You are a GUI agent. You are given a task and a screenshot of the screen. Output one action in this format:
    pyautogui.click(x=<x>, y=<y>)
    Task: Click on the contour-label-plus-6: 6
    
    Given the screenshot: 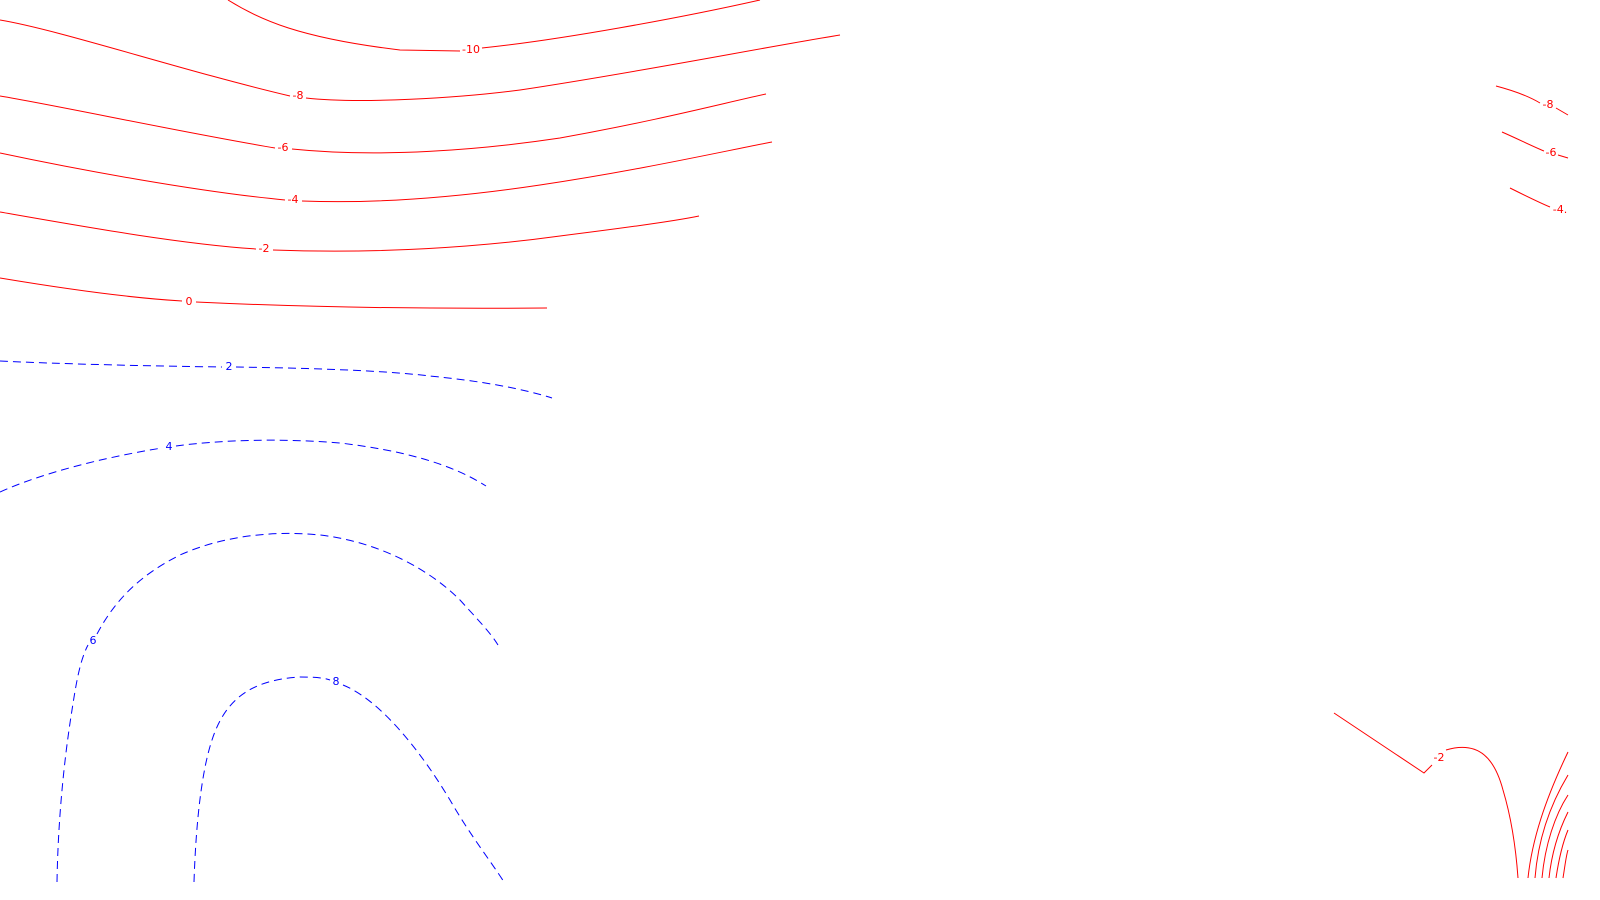 What is the action you would take?
    pyautogui.click(x=93, y=640)
    